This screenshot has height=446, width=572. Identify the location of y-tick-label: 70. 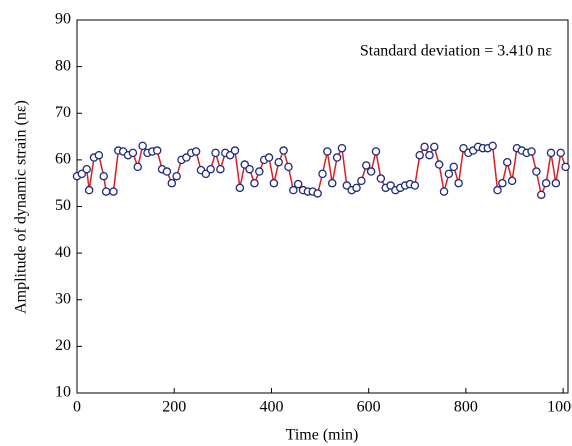
(63, 112).